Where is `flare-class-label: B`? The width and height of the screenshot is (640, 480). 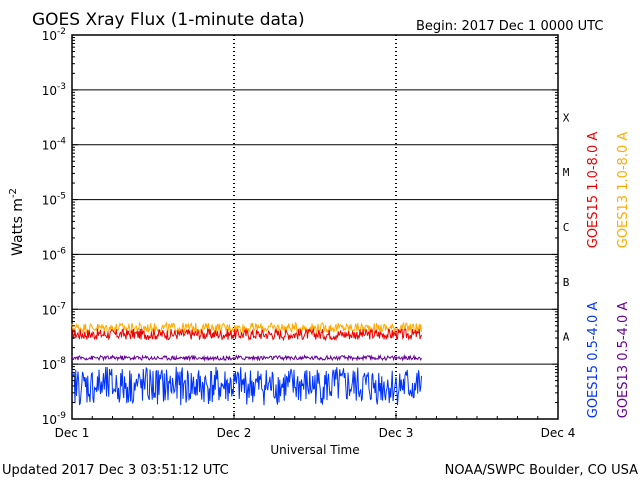 flare-class-label: B is located at coordinates (566, 282).